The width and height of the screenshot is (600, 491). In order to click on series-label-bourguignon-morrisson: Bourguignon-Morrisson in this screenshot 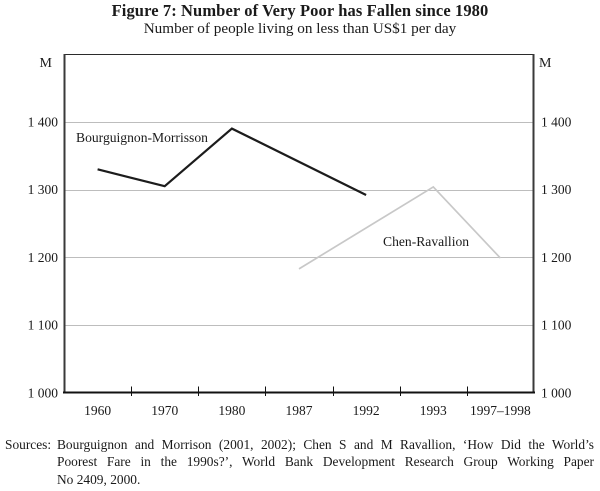, I will do `click(142, 137)`.